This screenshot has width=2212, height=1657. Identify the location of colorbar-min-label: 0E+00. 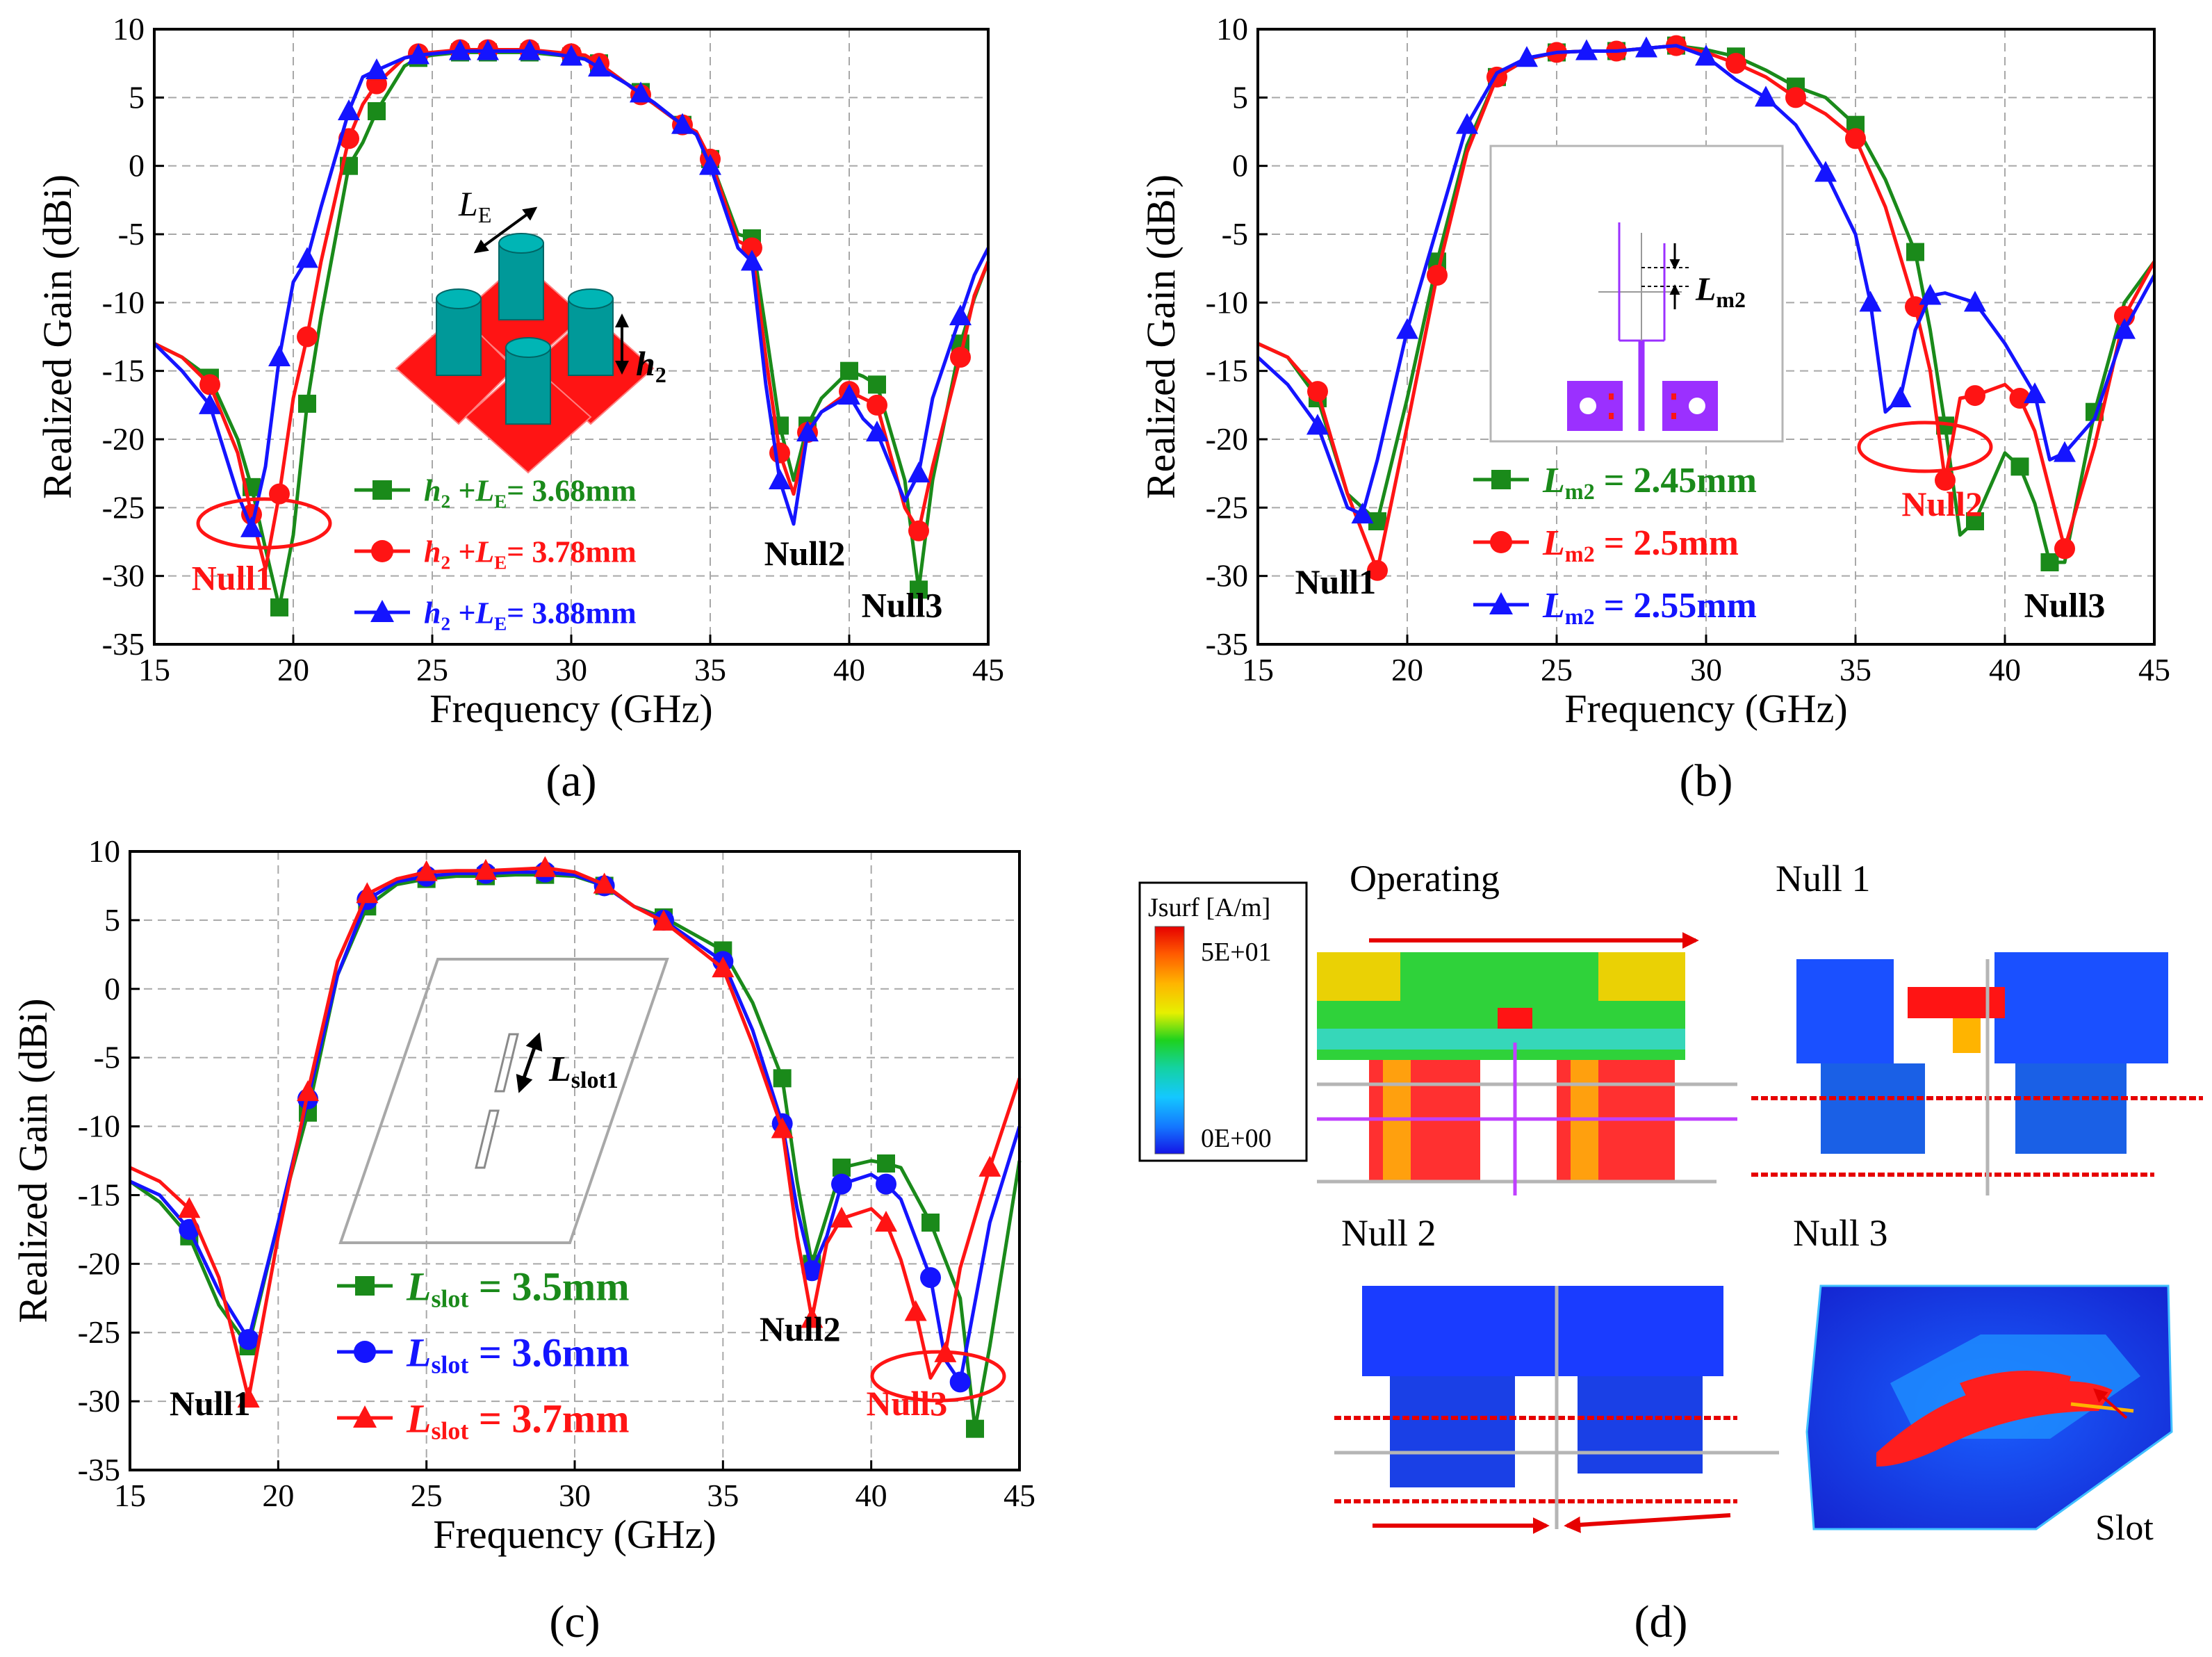
(1236, 1138).